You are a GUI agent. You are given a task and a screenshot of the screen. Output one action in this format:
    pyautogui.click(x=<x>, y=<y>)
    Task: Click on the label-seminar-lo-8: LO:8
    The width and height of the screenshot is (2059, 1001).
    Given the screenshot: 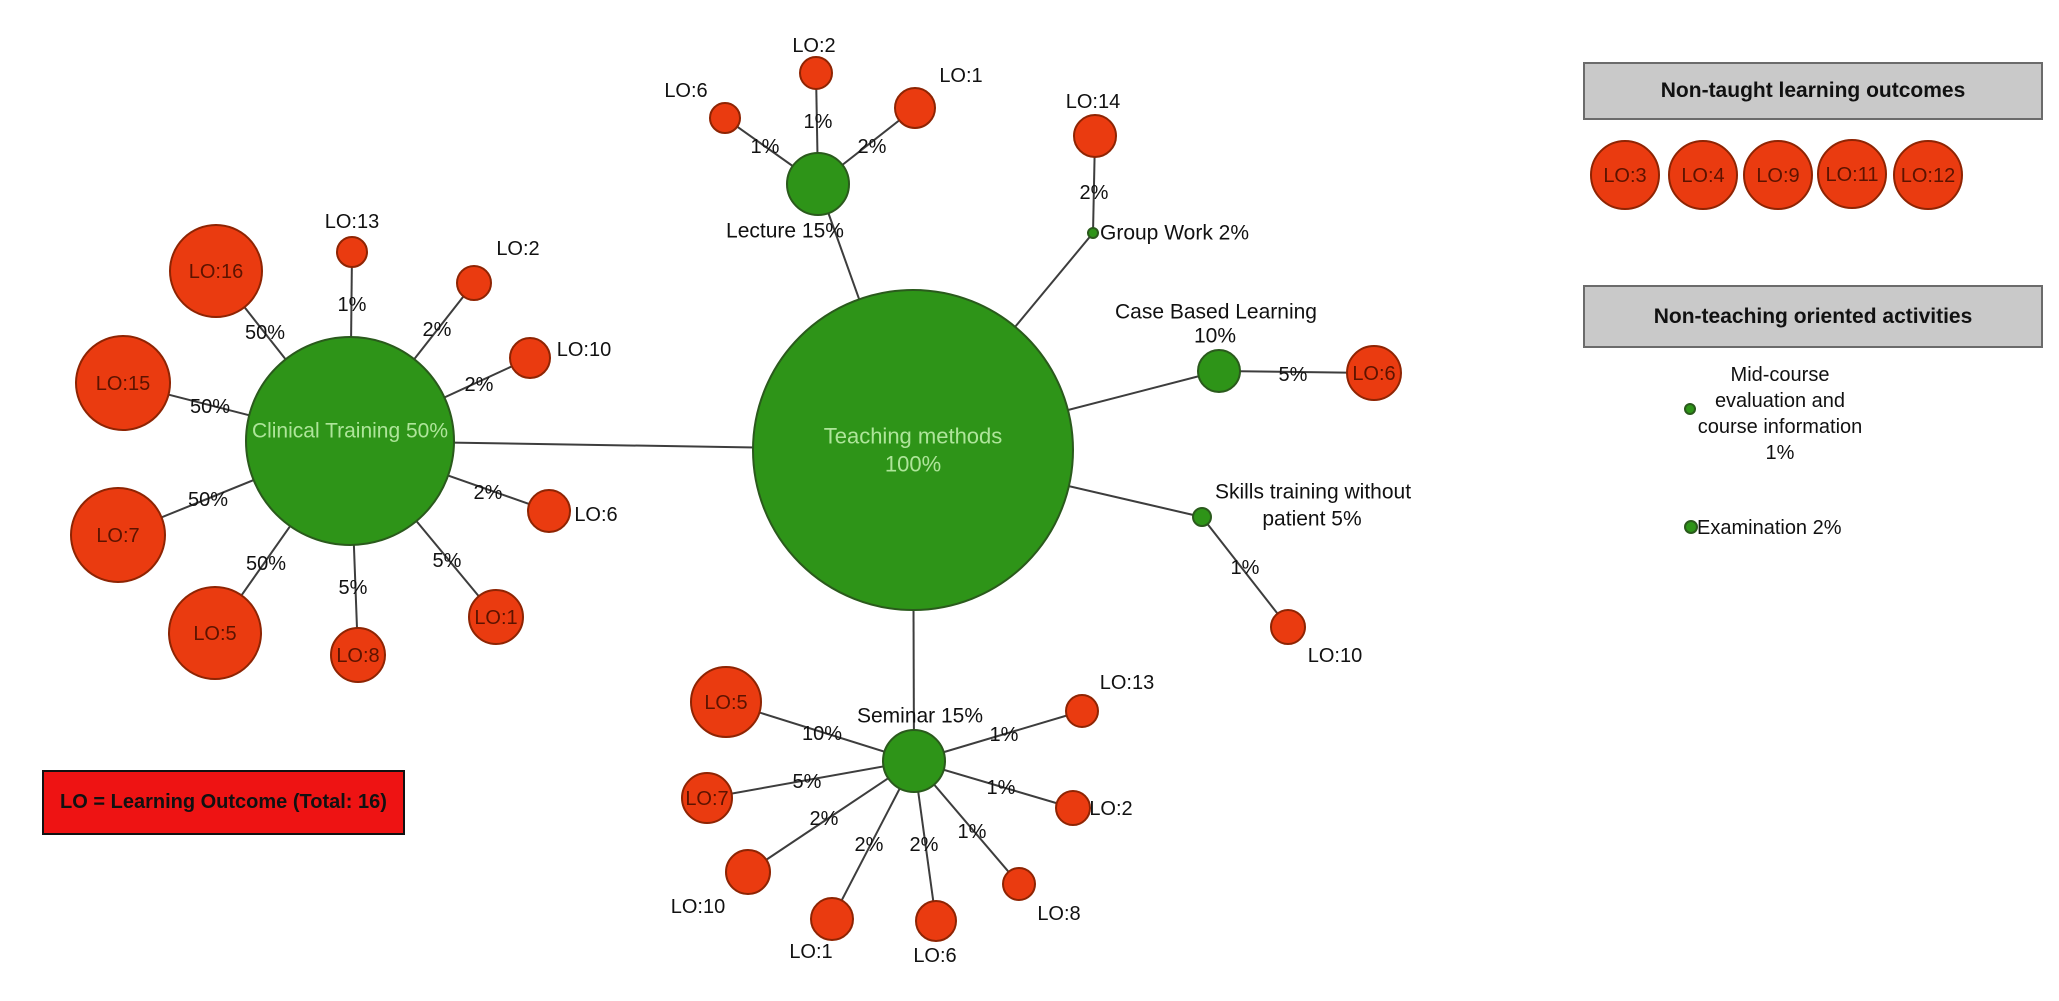 What is the action you would take?
    pyautogui.click(x=1058, y=914)
    